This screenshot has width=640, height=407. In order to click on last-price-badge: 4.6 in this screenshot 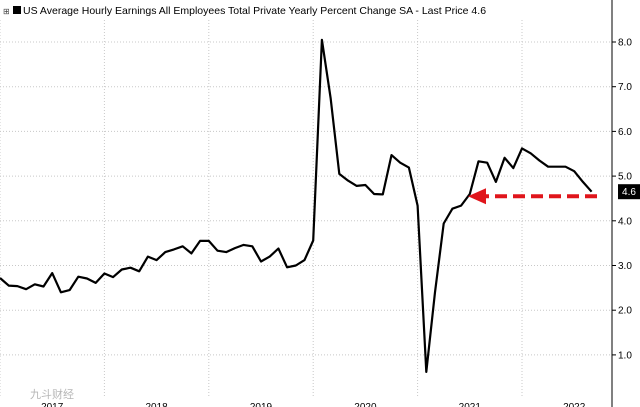, I will do `click(629, 192)`.